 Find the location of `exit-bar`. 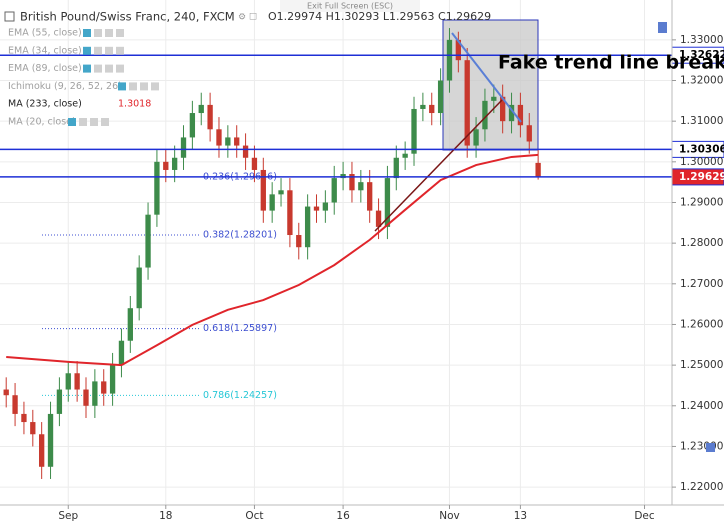

exit-bar is located at coordinates (350, 6).